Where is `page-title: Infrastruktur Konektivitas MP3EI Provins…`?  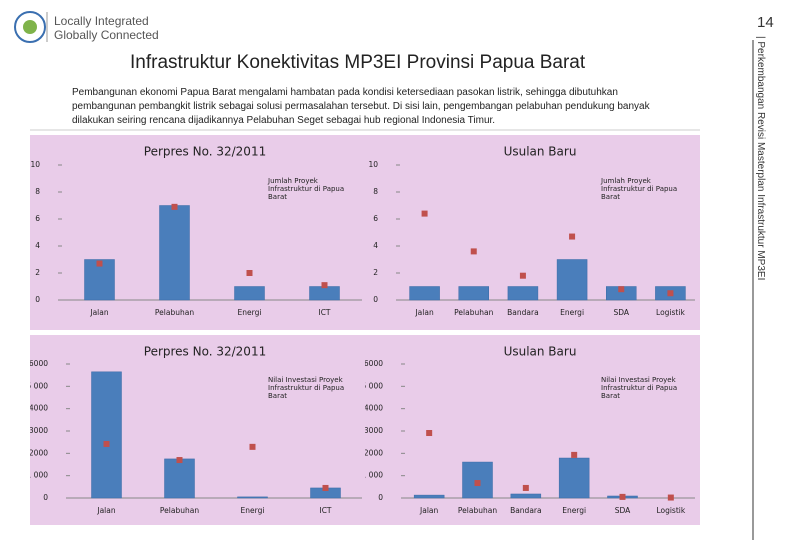
page-title: Infrastruktur Konektivitas MP3EI Provins… is located at coordinates (358, 62).